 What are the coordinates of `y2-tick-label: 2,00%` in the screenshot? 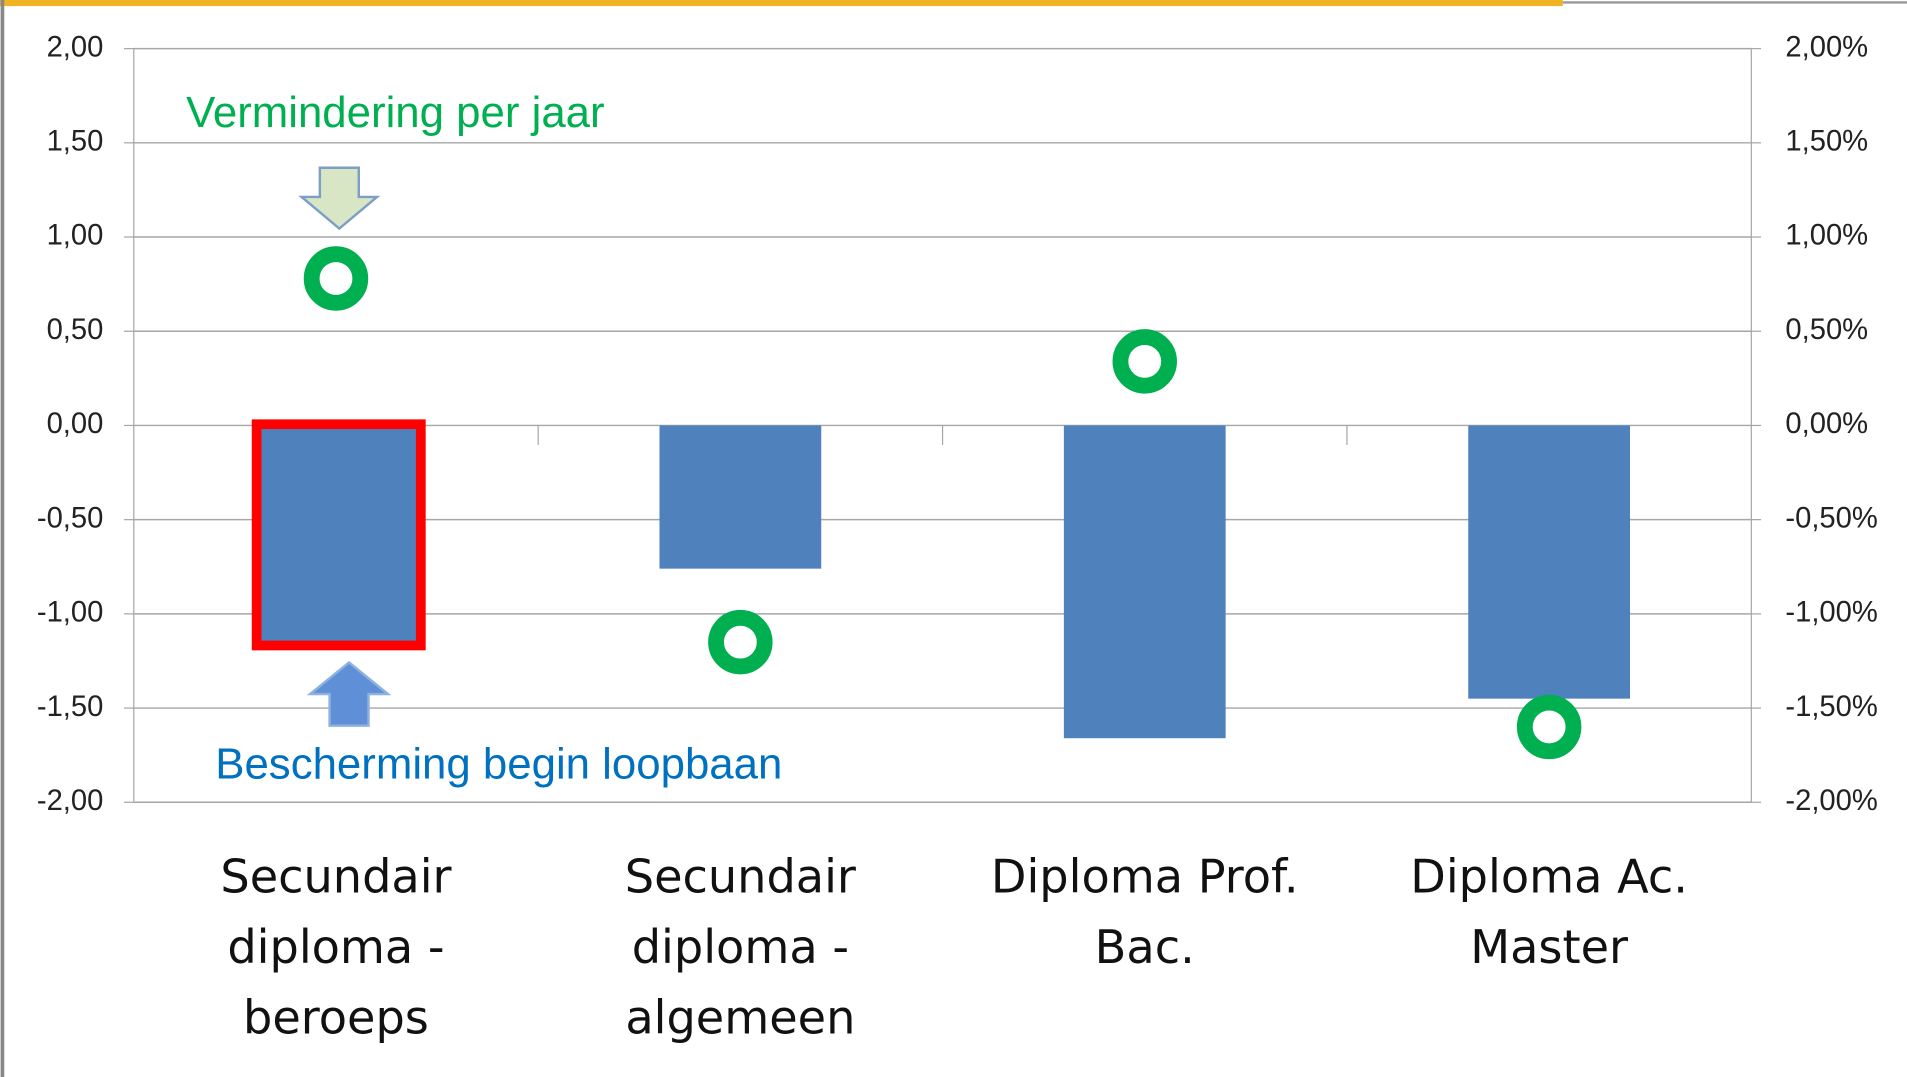 It's located at (1826, 47).